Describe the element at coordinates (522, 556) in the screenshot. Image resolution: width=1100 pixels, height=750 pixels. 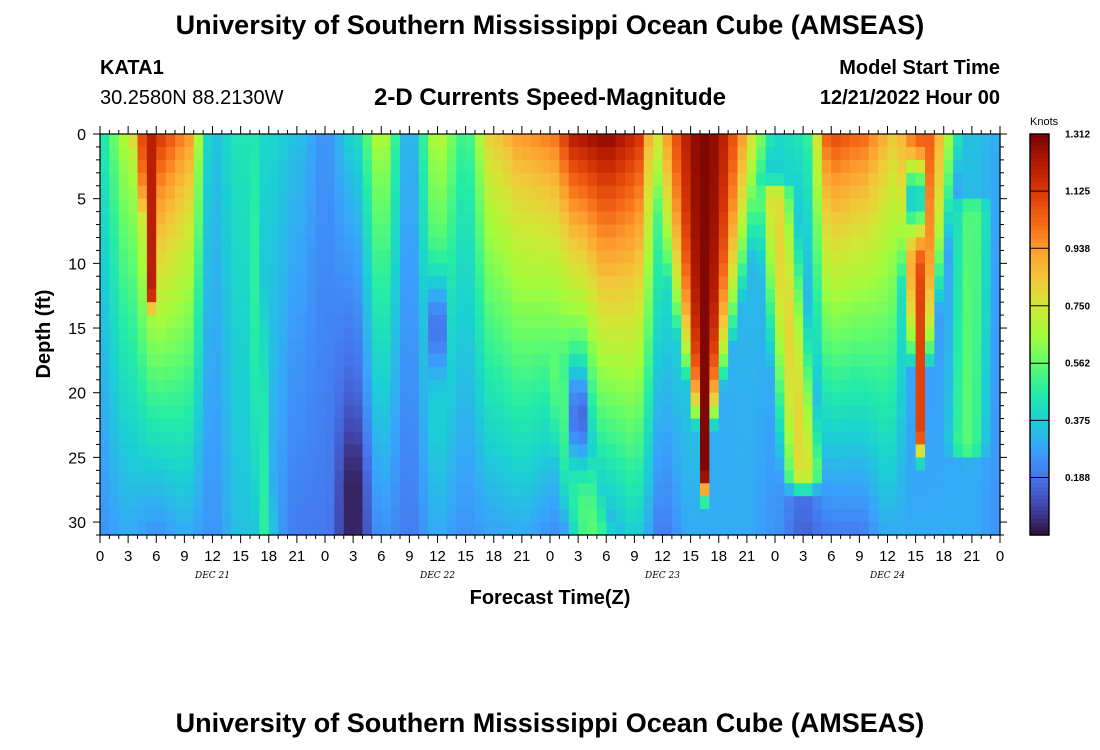
I see `x-tick-label: 21` at that location.